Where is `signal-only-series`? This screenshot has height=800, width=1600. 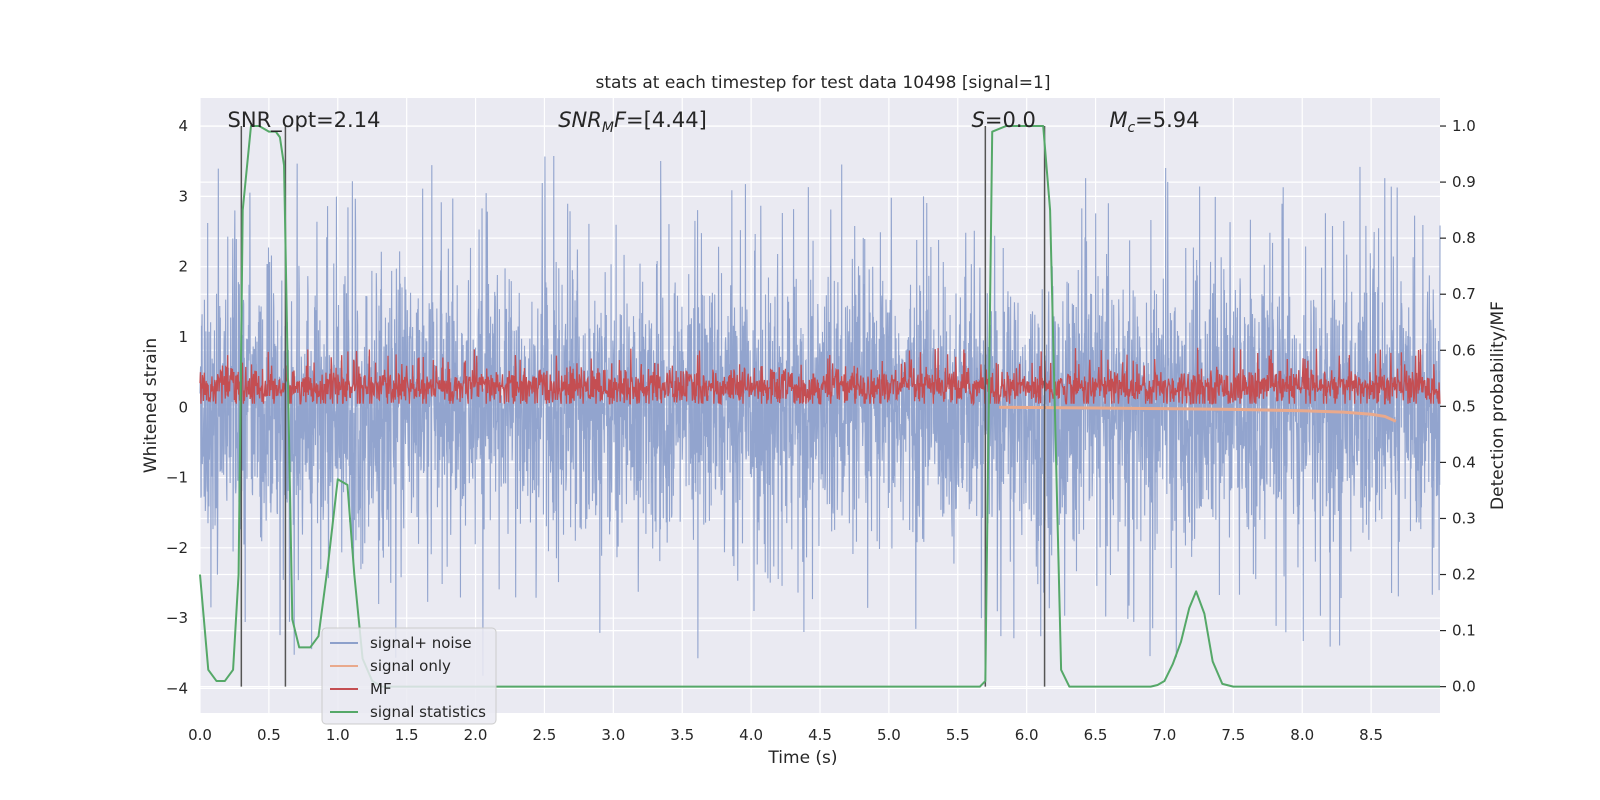 signal-only-series is located at coordinates (1198, 414).